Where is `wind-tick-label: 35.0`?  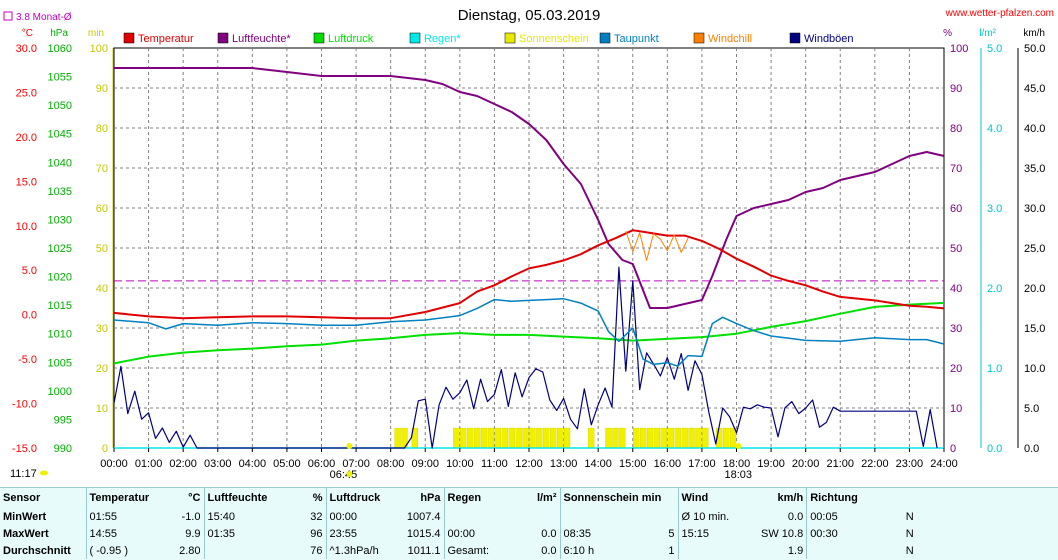
wind-tick-label: 35.0 is located at coordinates (1034, 169).